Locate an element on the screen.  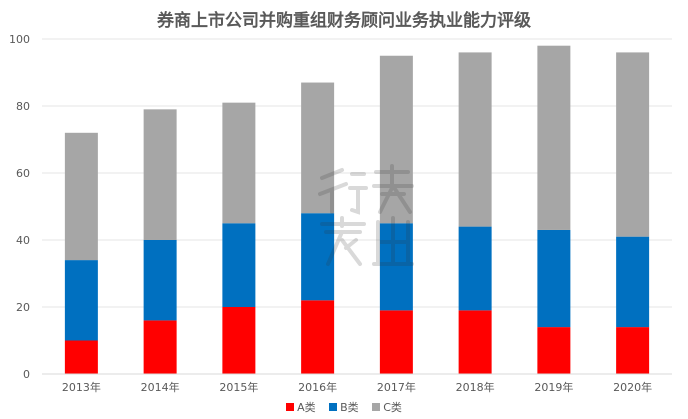
bar-c-2013年 is located at coordinates (81, 196).